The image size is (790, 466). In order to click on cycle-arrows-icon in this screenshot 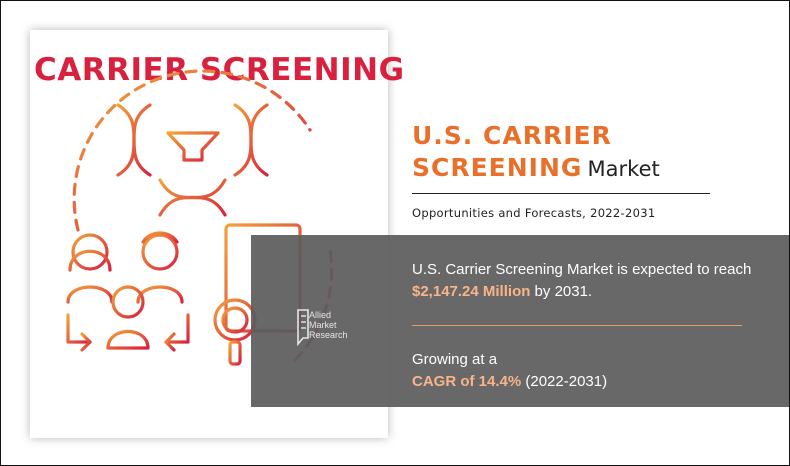, I will do `click(128, 332)`.